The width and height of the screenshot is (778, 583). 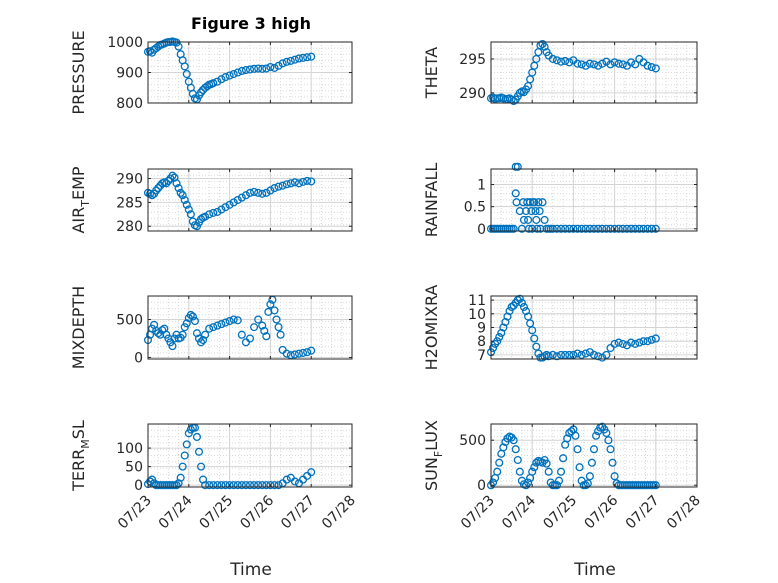 I want to click on figure-title: Figure 3 high, so click(x=251, y=23).